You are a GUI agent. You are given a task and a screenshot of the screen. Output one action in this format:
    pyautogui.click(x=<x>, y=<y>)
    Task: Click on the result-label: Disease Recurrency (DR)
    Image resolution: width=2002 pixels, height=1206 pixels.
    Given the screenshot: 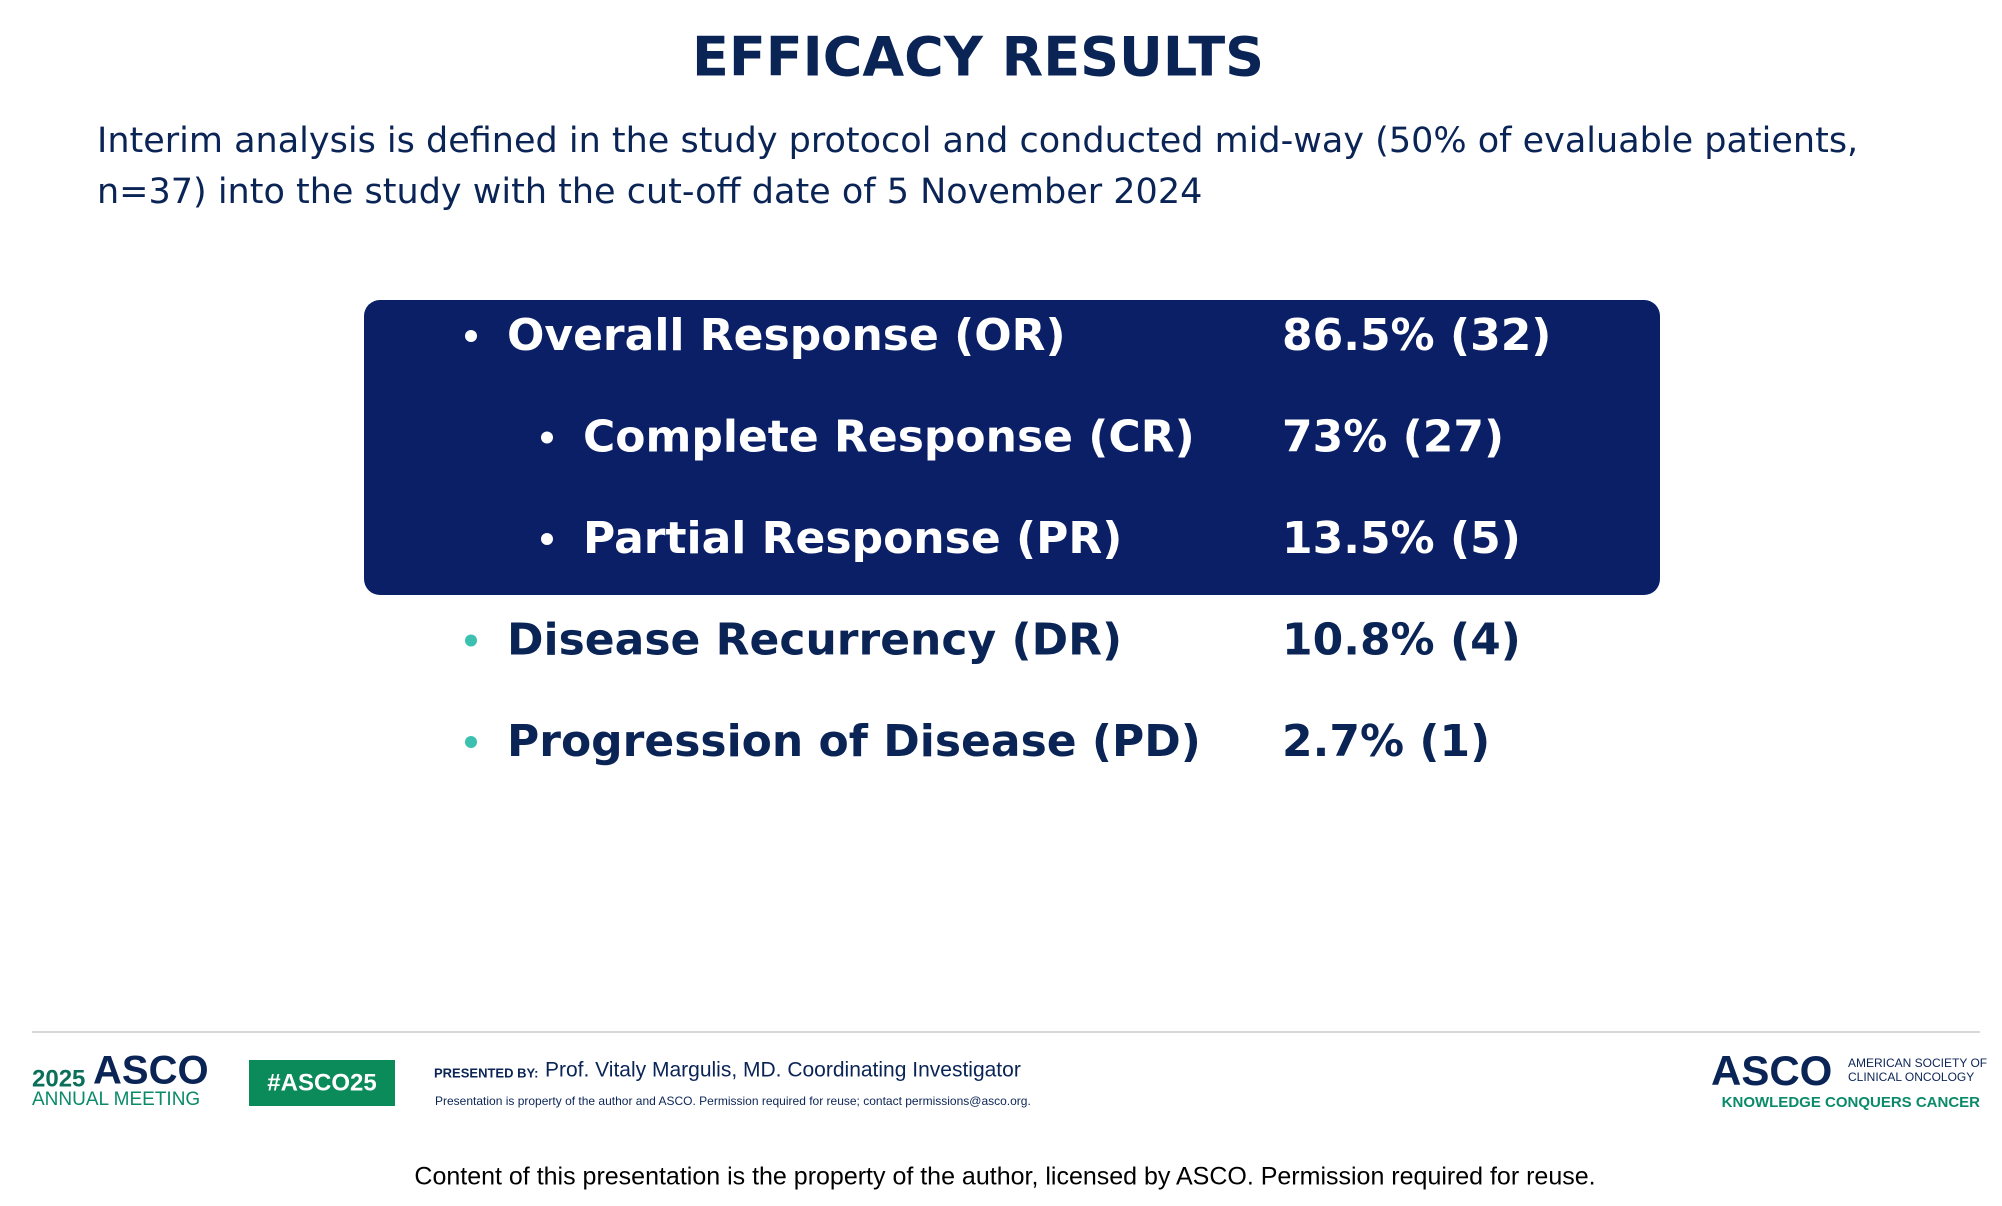 What is the action you would take?
    pyautogui.click(x=814, y=640)
    